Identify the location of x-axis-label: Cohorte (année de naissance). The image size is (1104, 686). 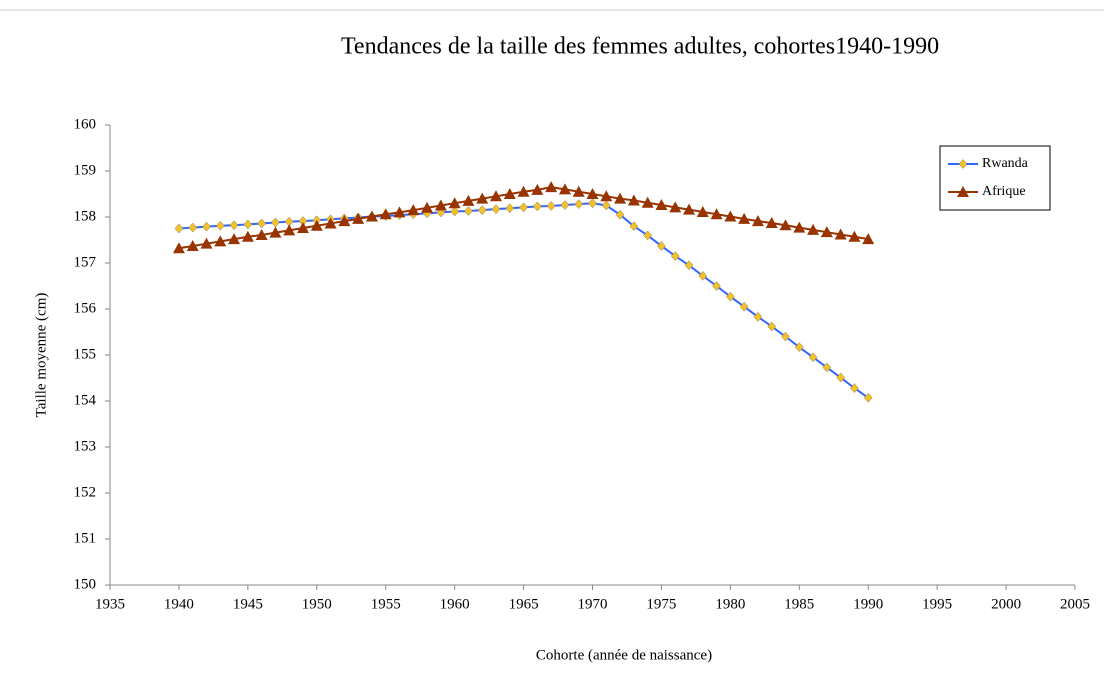
(624, 655).